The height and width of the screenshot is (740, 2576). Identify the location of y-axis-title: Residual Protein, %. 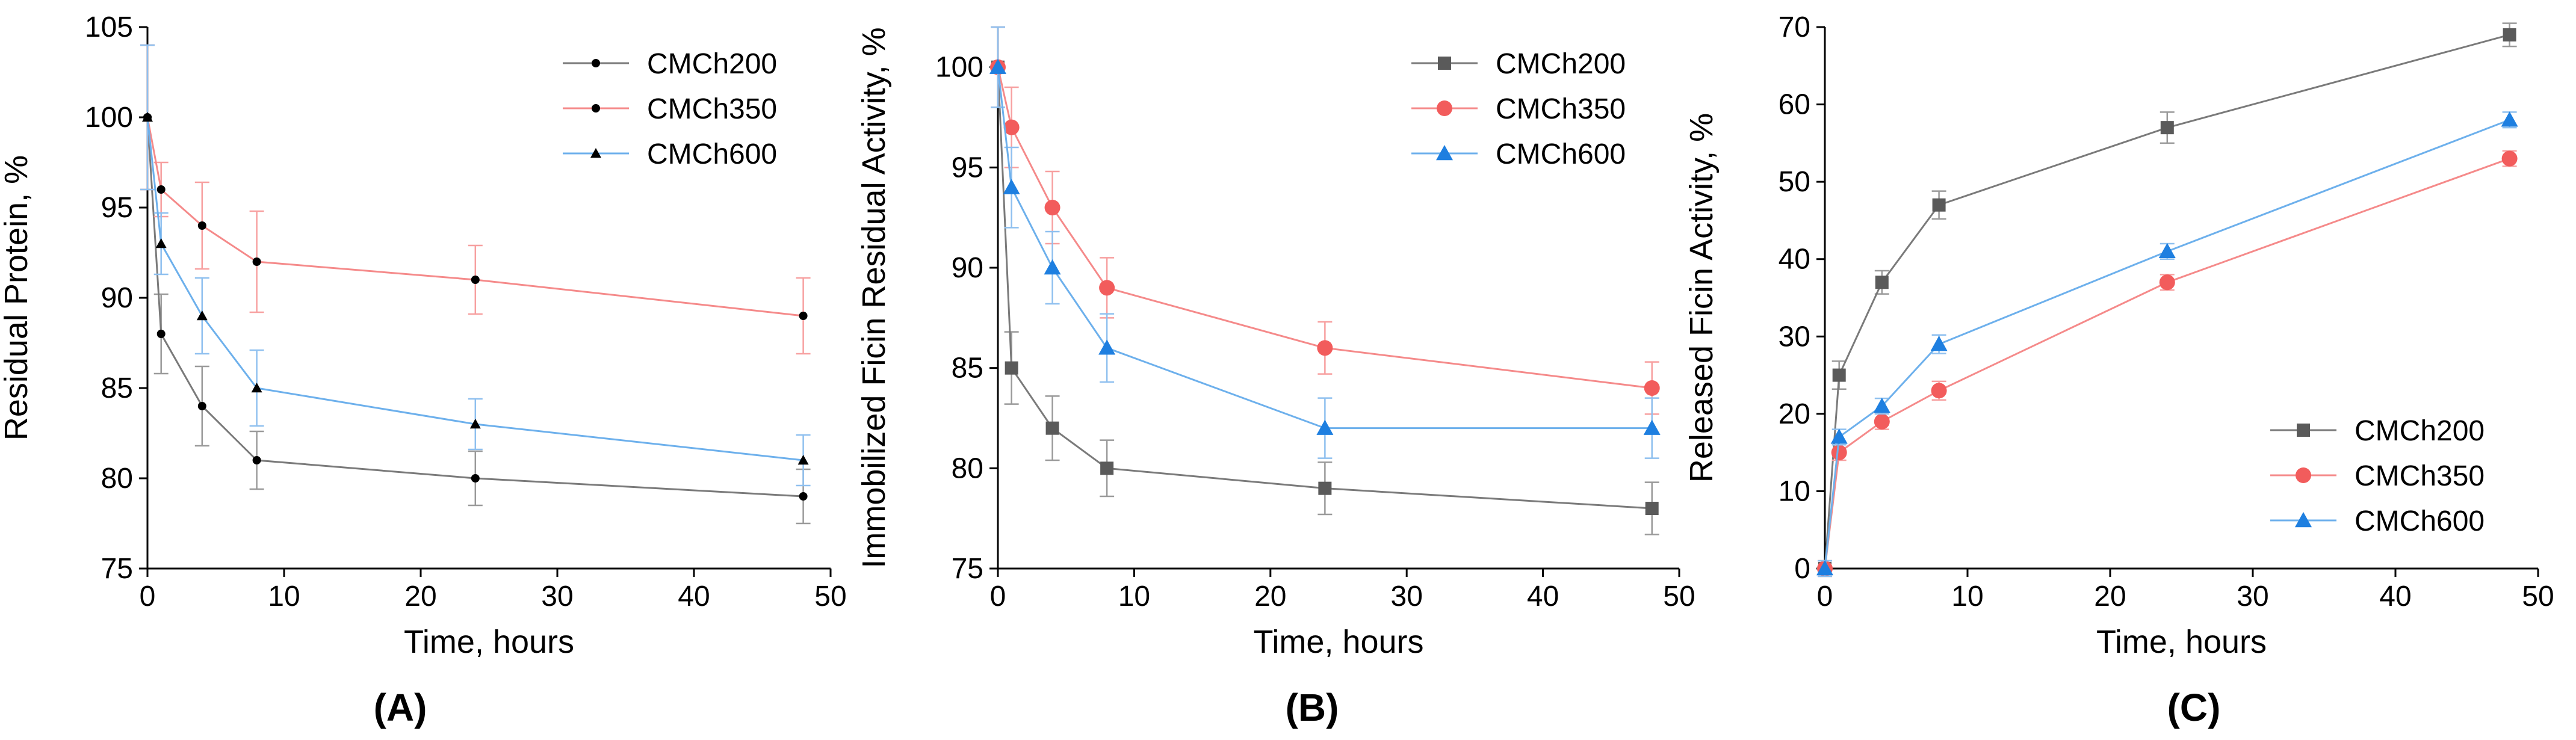
(17, 297).